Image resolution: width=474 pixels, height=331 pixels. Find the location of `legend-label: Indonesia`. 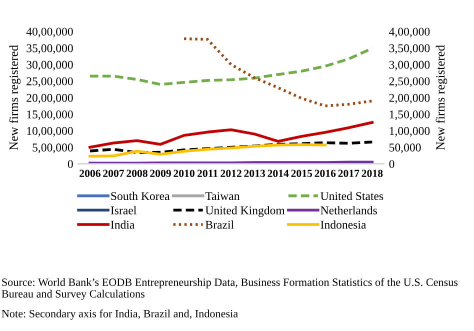

legend-label: Indonesia is located at coordinates (343, 224).